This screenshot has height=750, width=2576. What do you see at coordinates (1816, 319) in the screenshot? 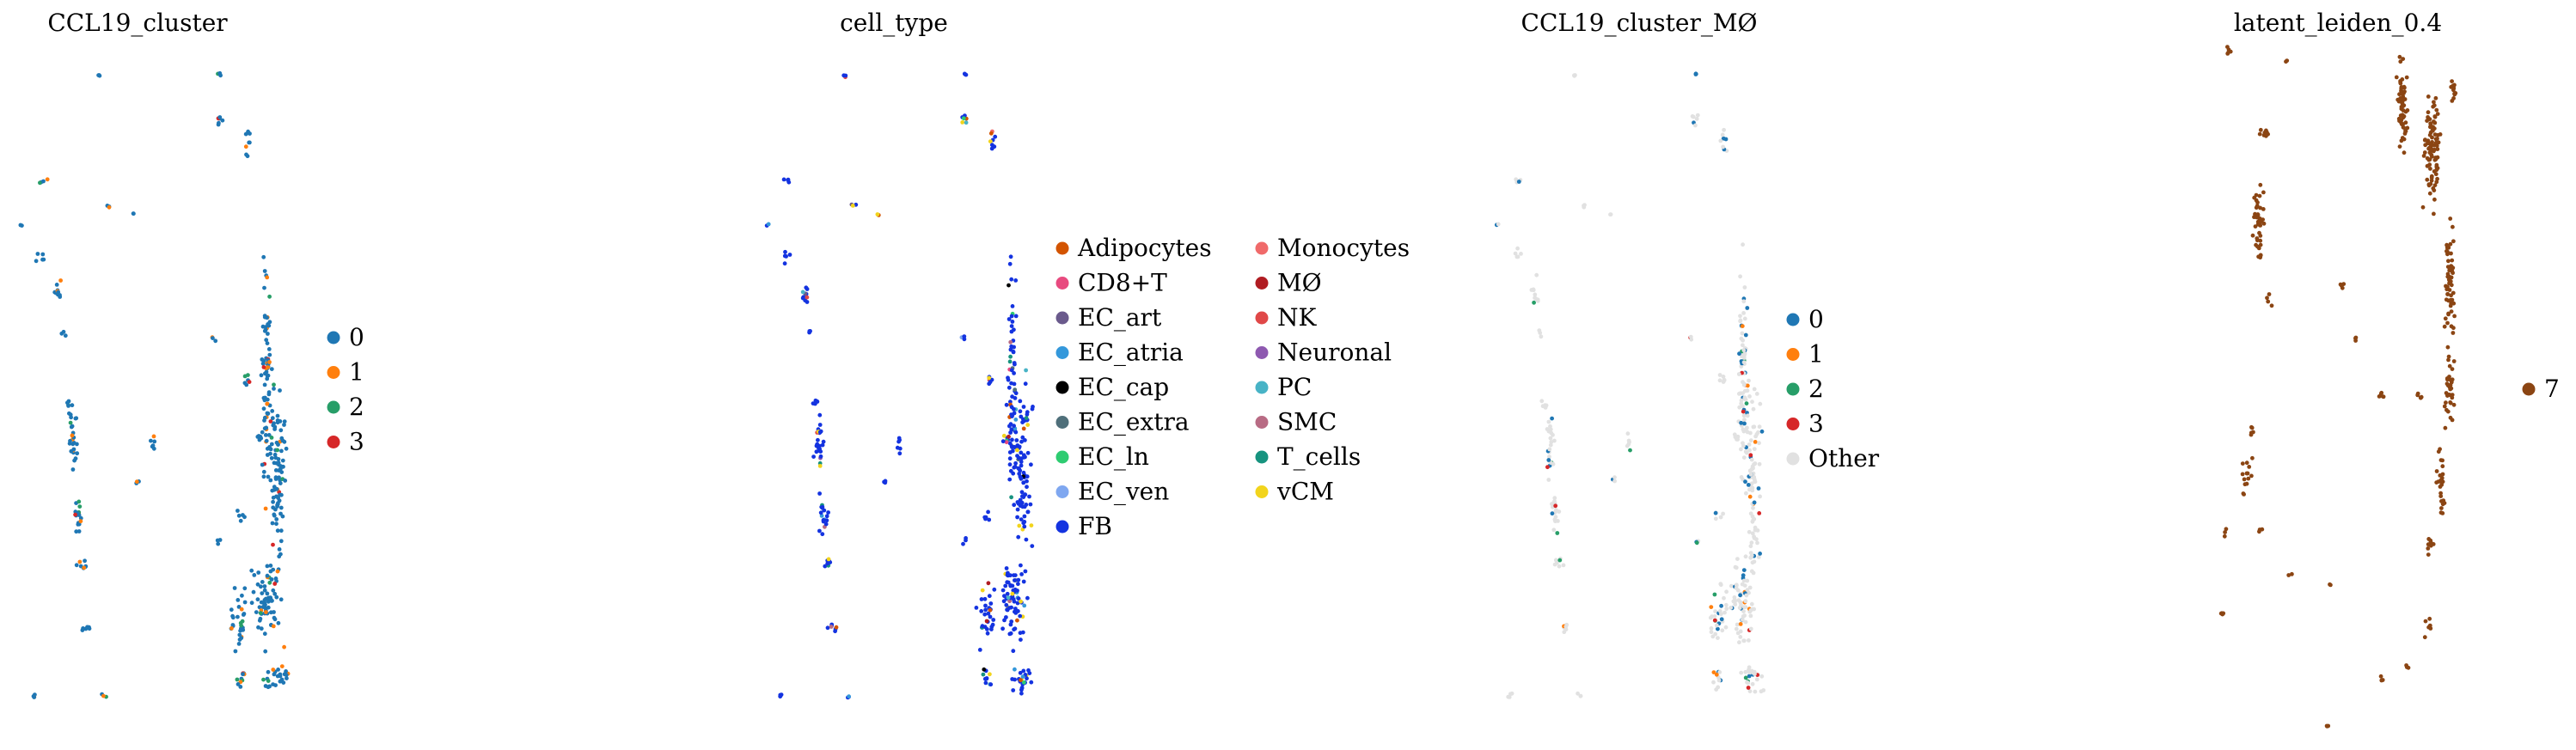
I see `legend-label: 0` at bounding box center [1816, 319].